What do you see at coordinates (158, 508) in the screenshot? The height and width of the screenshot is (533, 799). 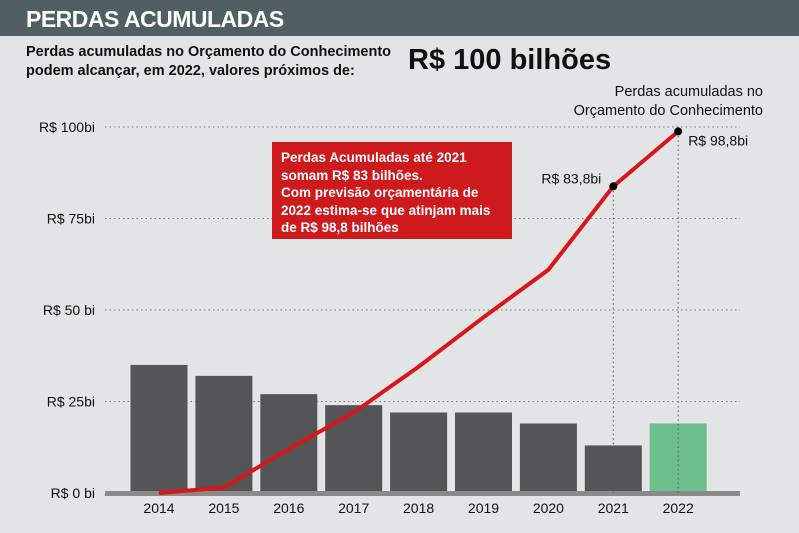 I see `x-tick-label: 2014` at bounding box center [158, 508].